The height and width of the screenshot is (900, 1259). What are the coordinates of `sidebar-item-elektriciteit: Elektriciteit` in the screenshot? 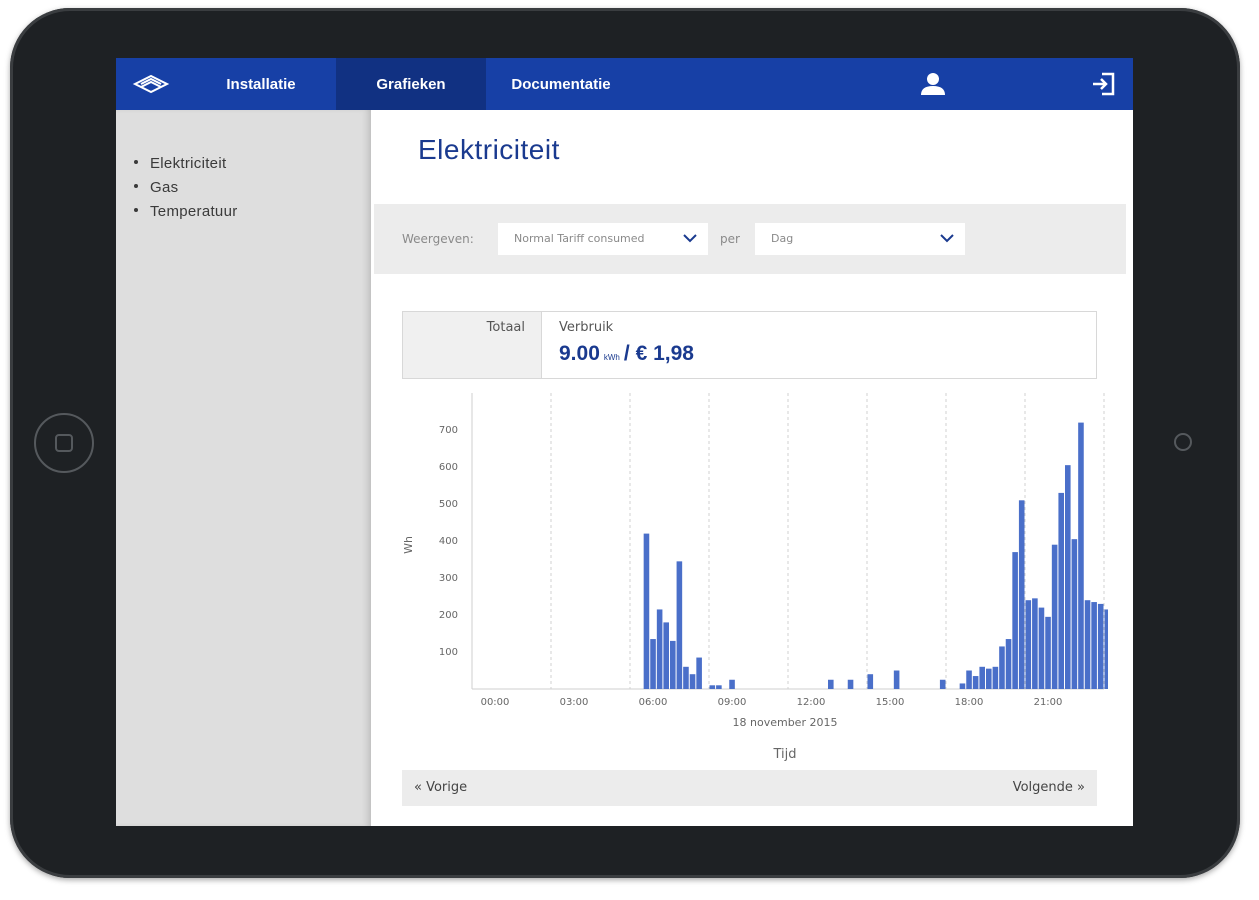 It's located at (186, 164).